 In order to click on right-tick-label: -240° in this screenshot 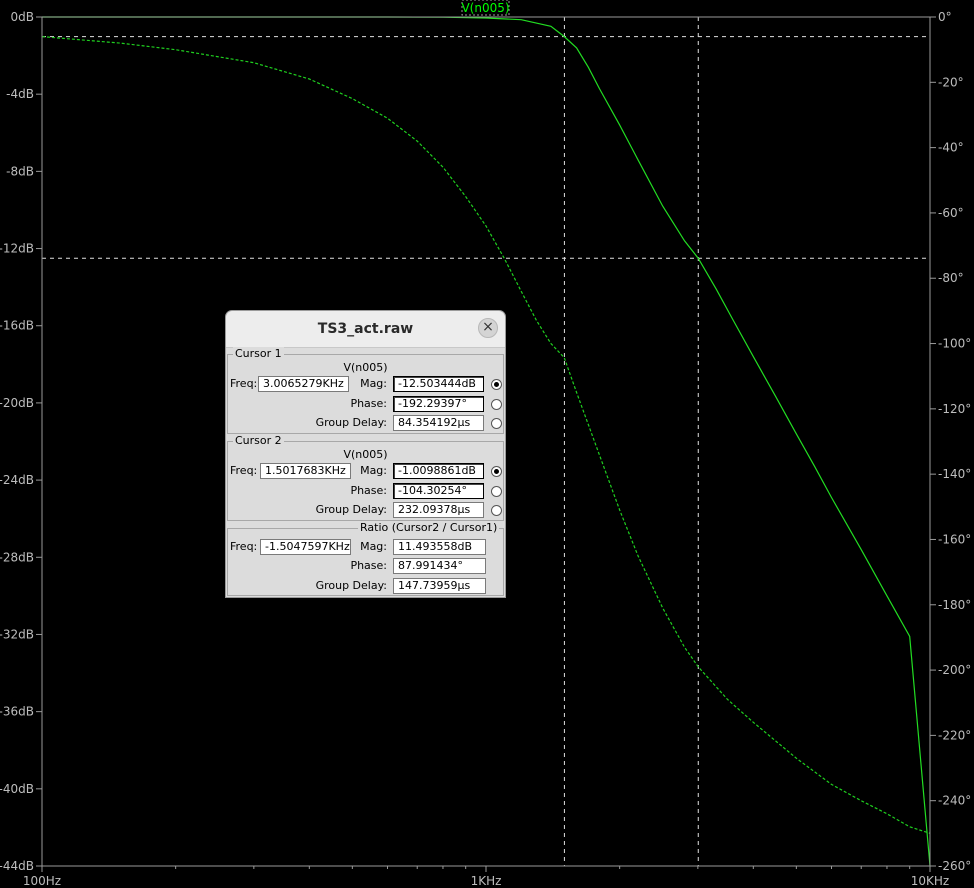, I will do `click(954, 801)`.